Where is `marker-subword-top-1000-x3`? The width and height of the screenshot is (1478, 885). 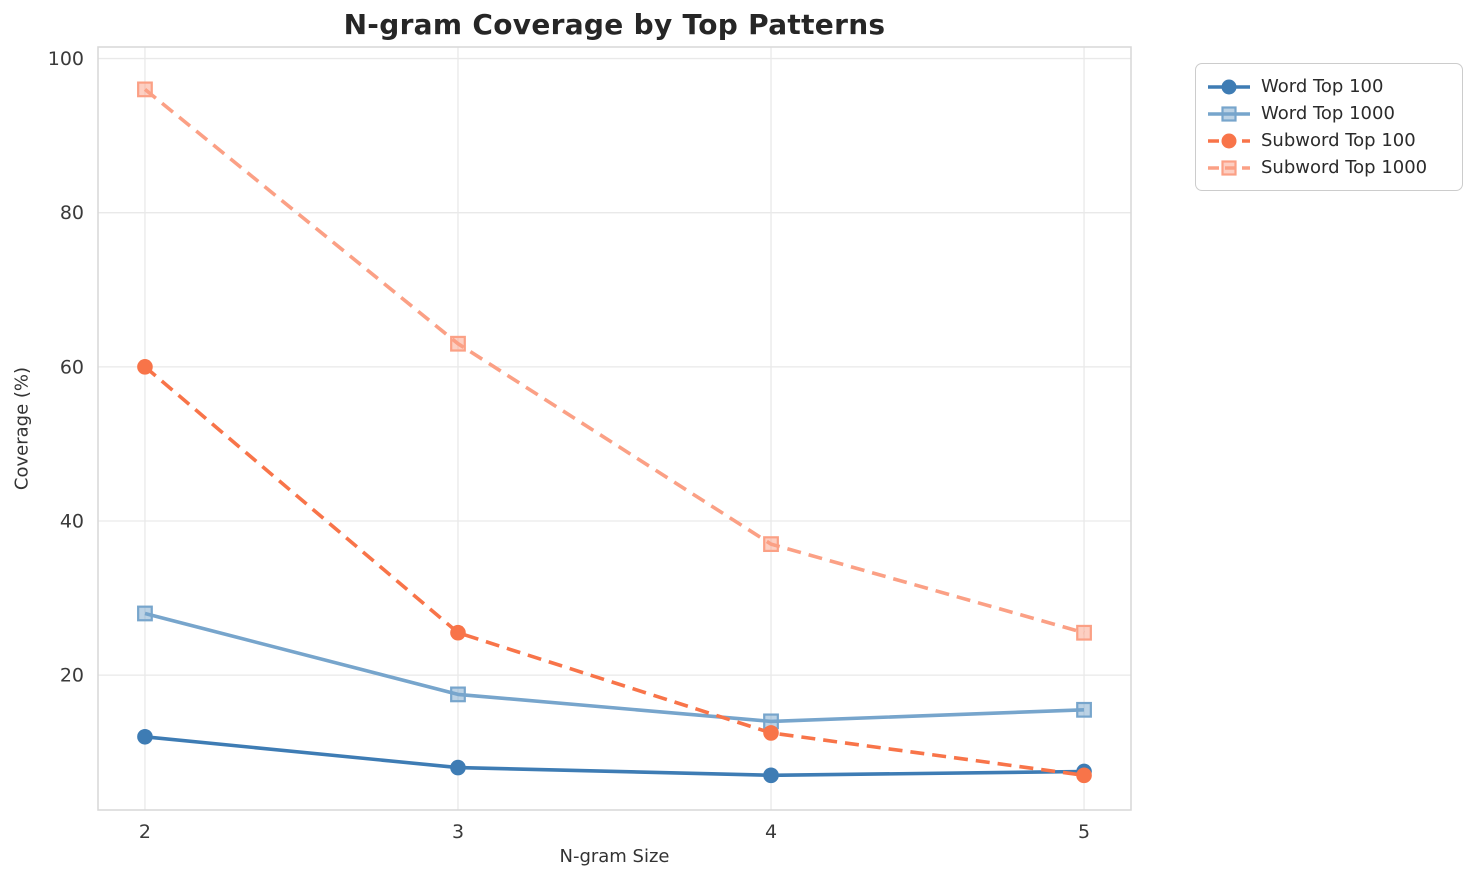 marker-subword-top-1000-x3 is located at coordinates (458, 343).